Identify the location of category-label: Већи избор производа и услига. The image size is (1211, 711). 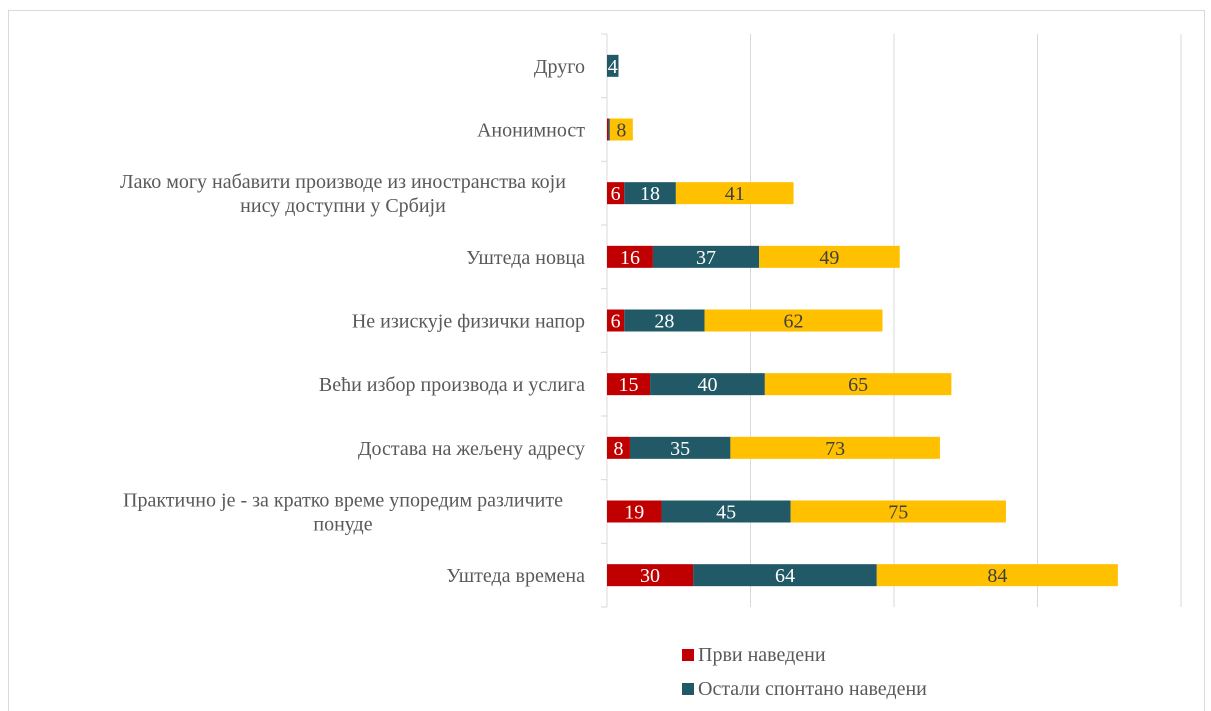
(452, 385).